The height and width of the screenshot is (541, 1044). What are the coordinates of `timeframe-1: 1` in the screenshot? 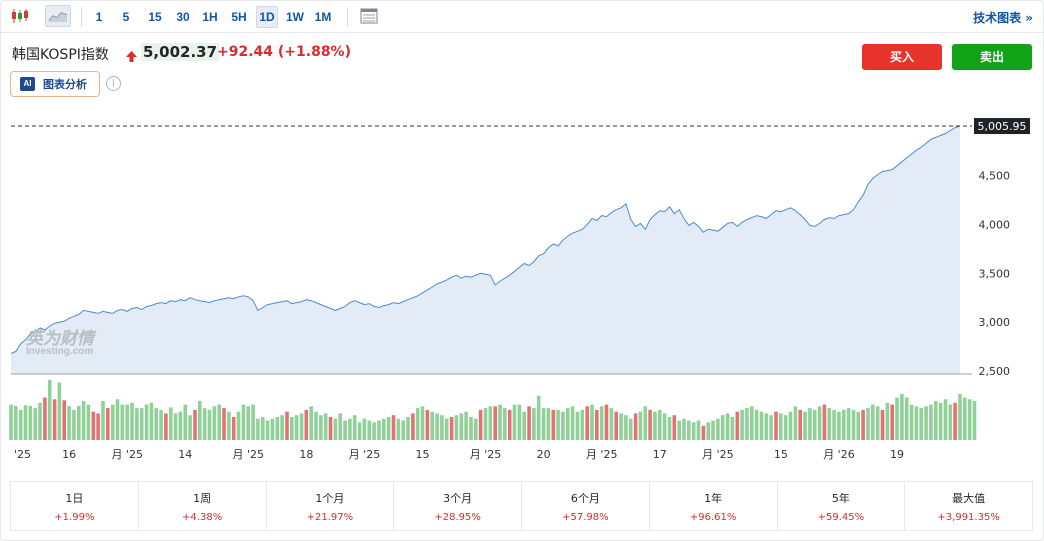 It's located at (99, 17).